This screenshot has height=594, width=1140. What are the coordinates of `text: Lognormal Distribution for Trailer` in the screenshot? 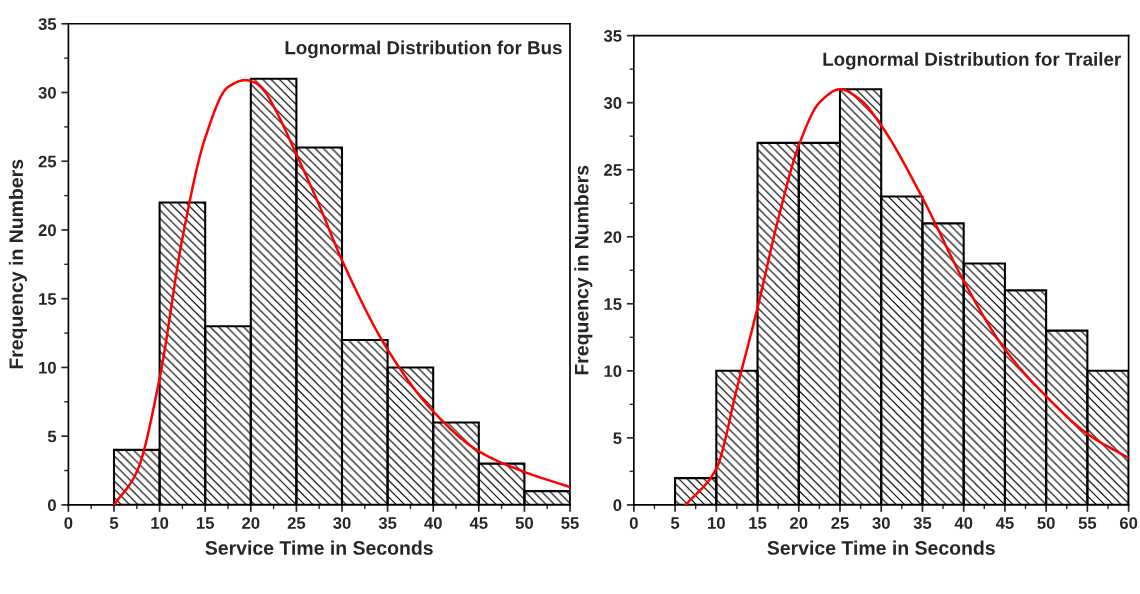 It's located at (972, 61).